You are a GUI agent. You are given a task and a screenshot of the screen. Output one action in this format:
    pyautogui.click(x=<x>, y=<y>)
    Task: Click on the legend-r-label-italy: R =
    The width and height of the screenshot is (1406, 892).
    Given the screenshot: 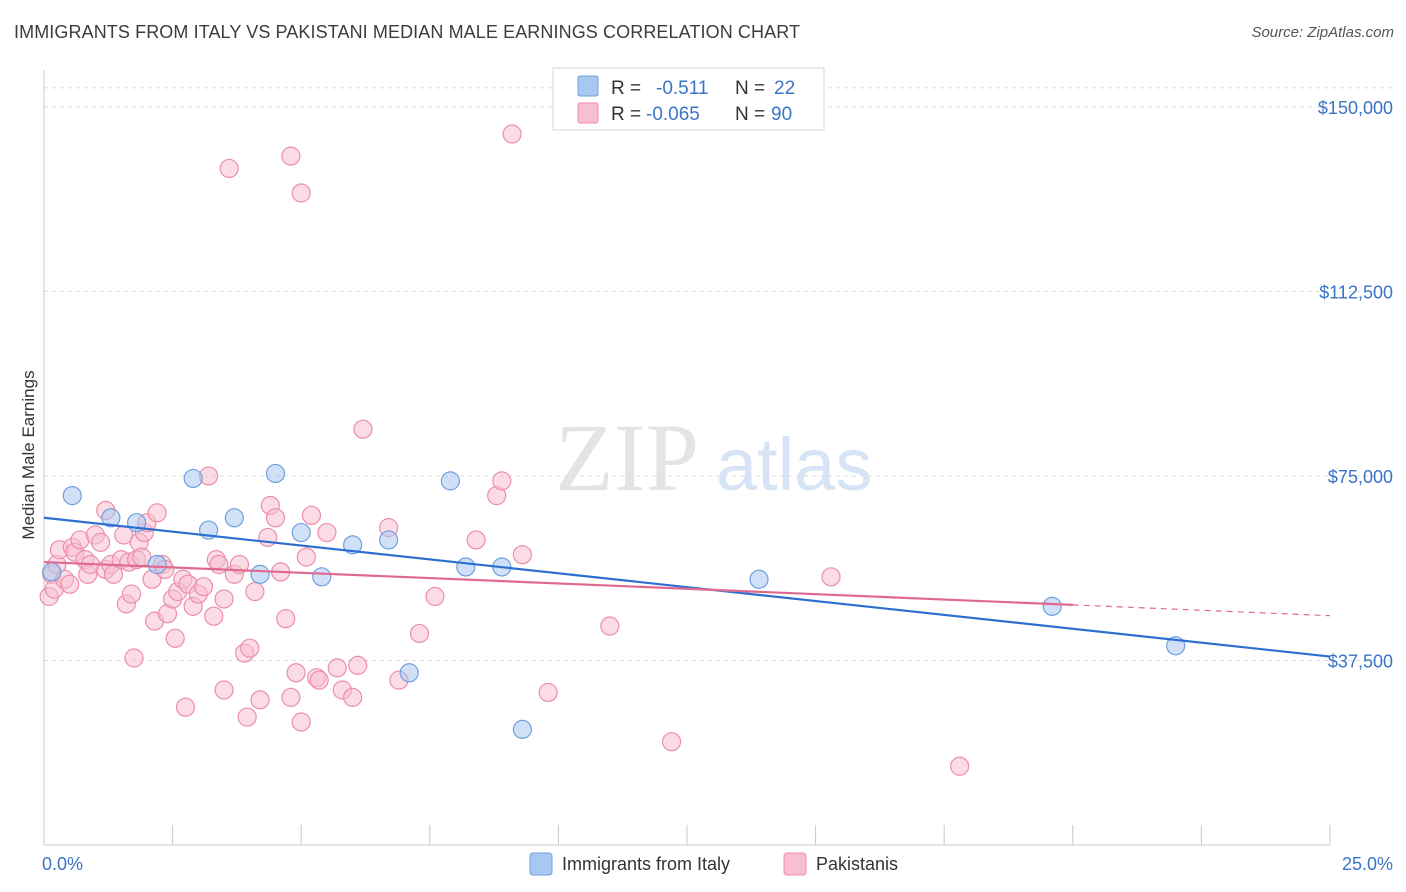 What is the action you would take?
    pyautogui.click(x=626, y=88)
    